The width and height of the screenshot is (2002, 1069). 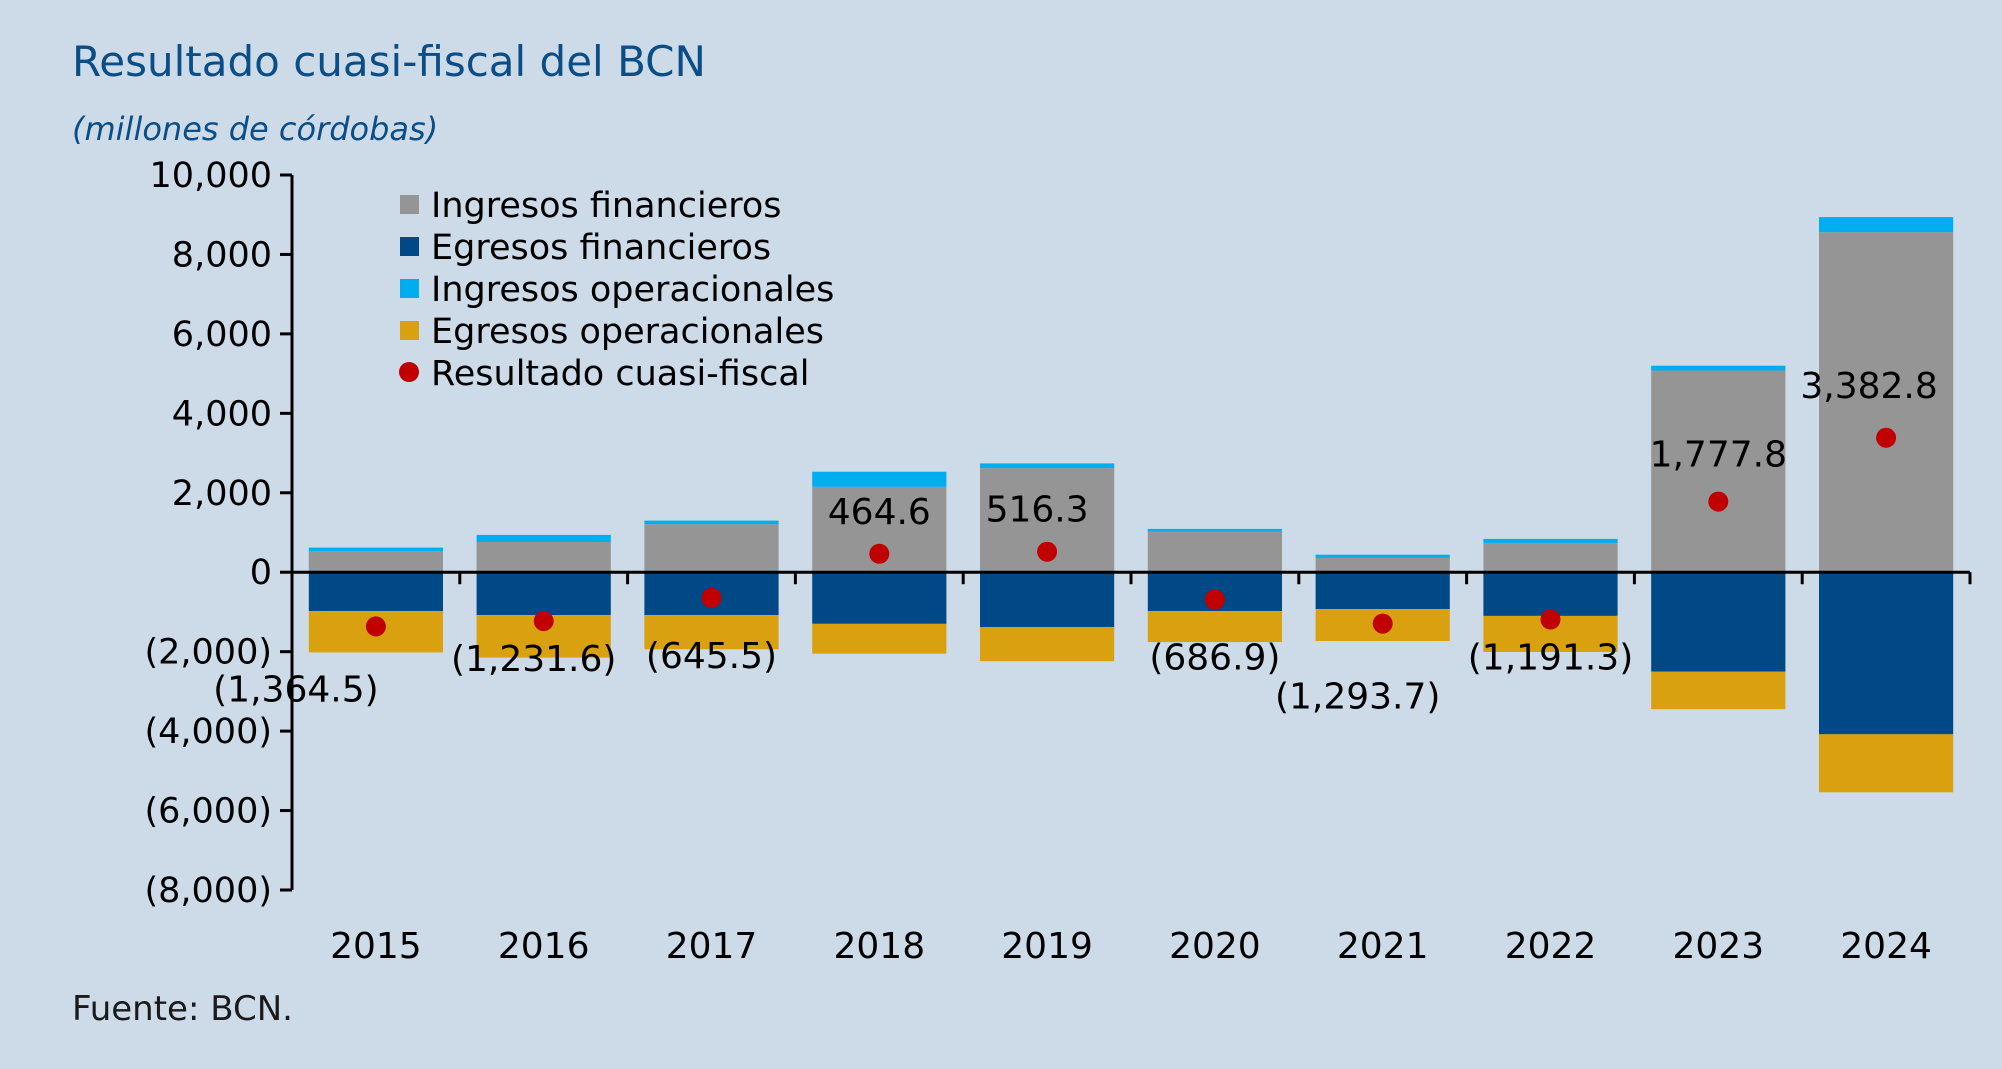 I want to click on bar-ingresos-financieros-2024, so click(x=1886, y=402).